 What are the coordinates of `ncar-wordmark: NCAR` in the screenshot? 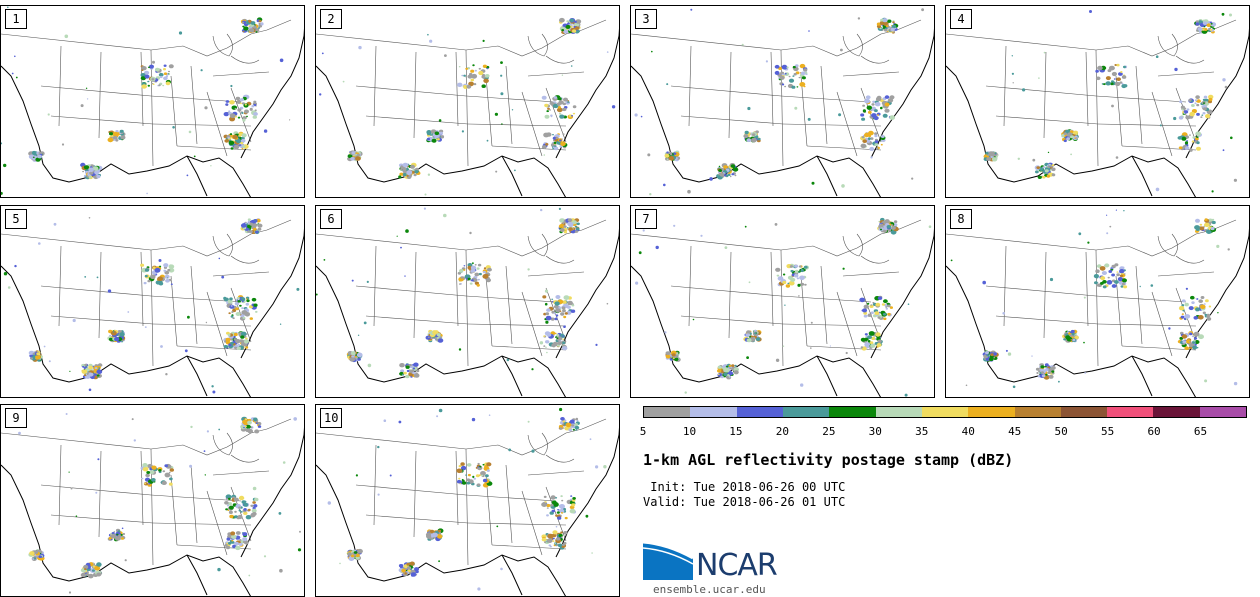 It's located at (737, 565).